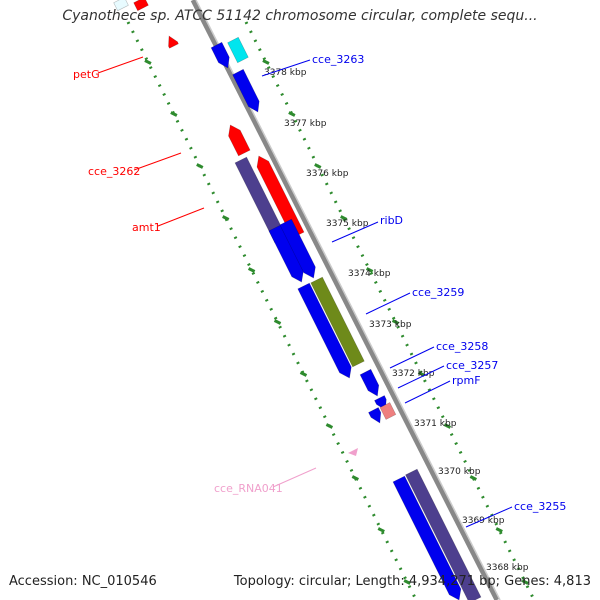  Describe the element at coordinates (114, 171) in the screenshot. I see `gene-label: cce_3262` at that location.